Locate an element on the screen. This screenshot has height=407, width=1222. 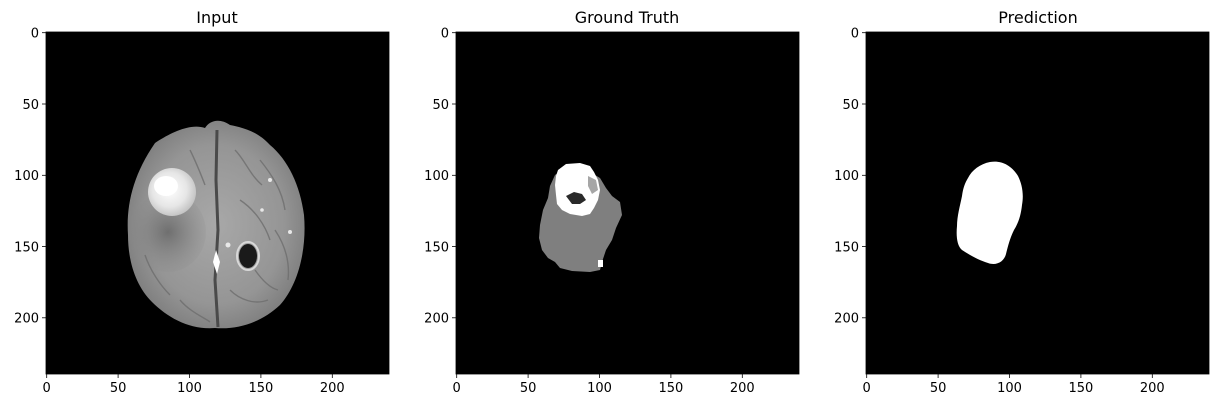
midline is located at coordinates (216, 228).